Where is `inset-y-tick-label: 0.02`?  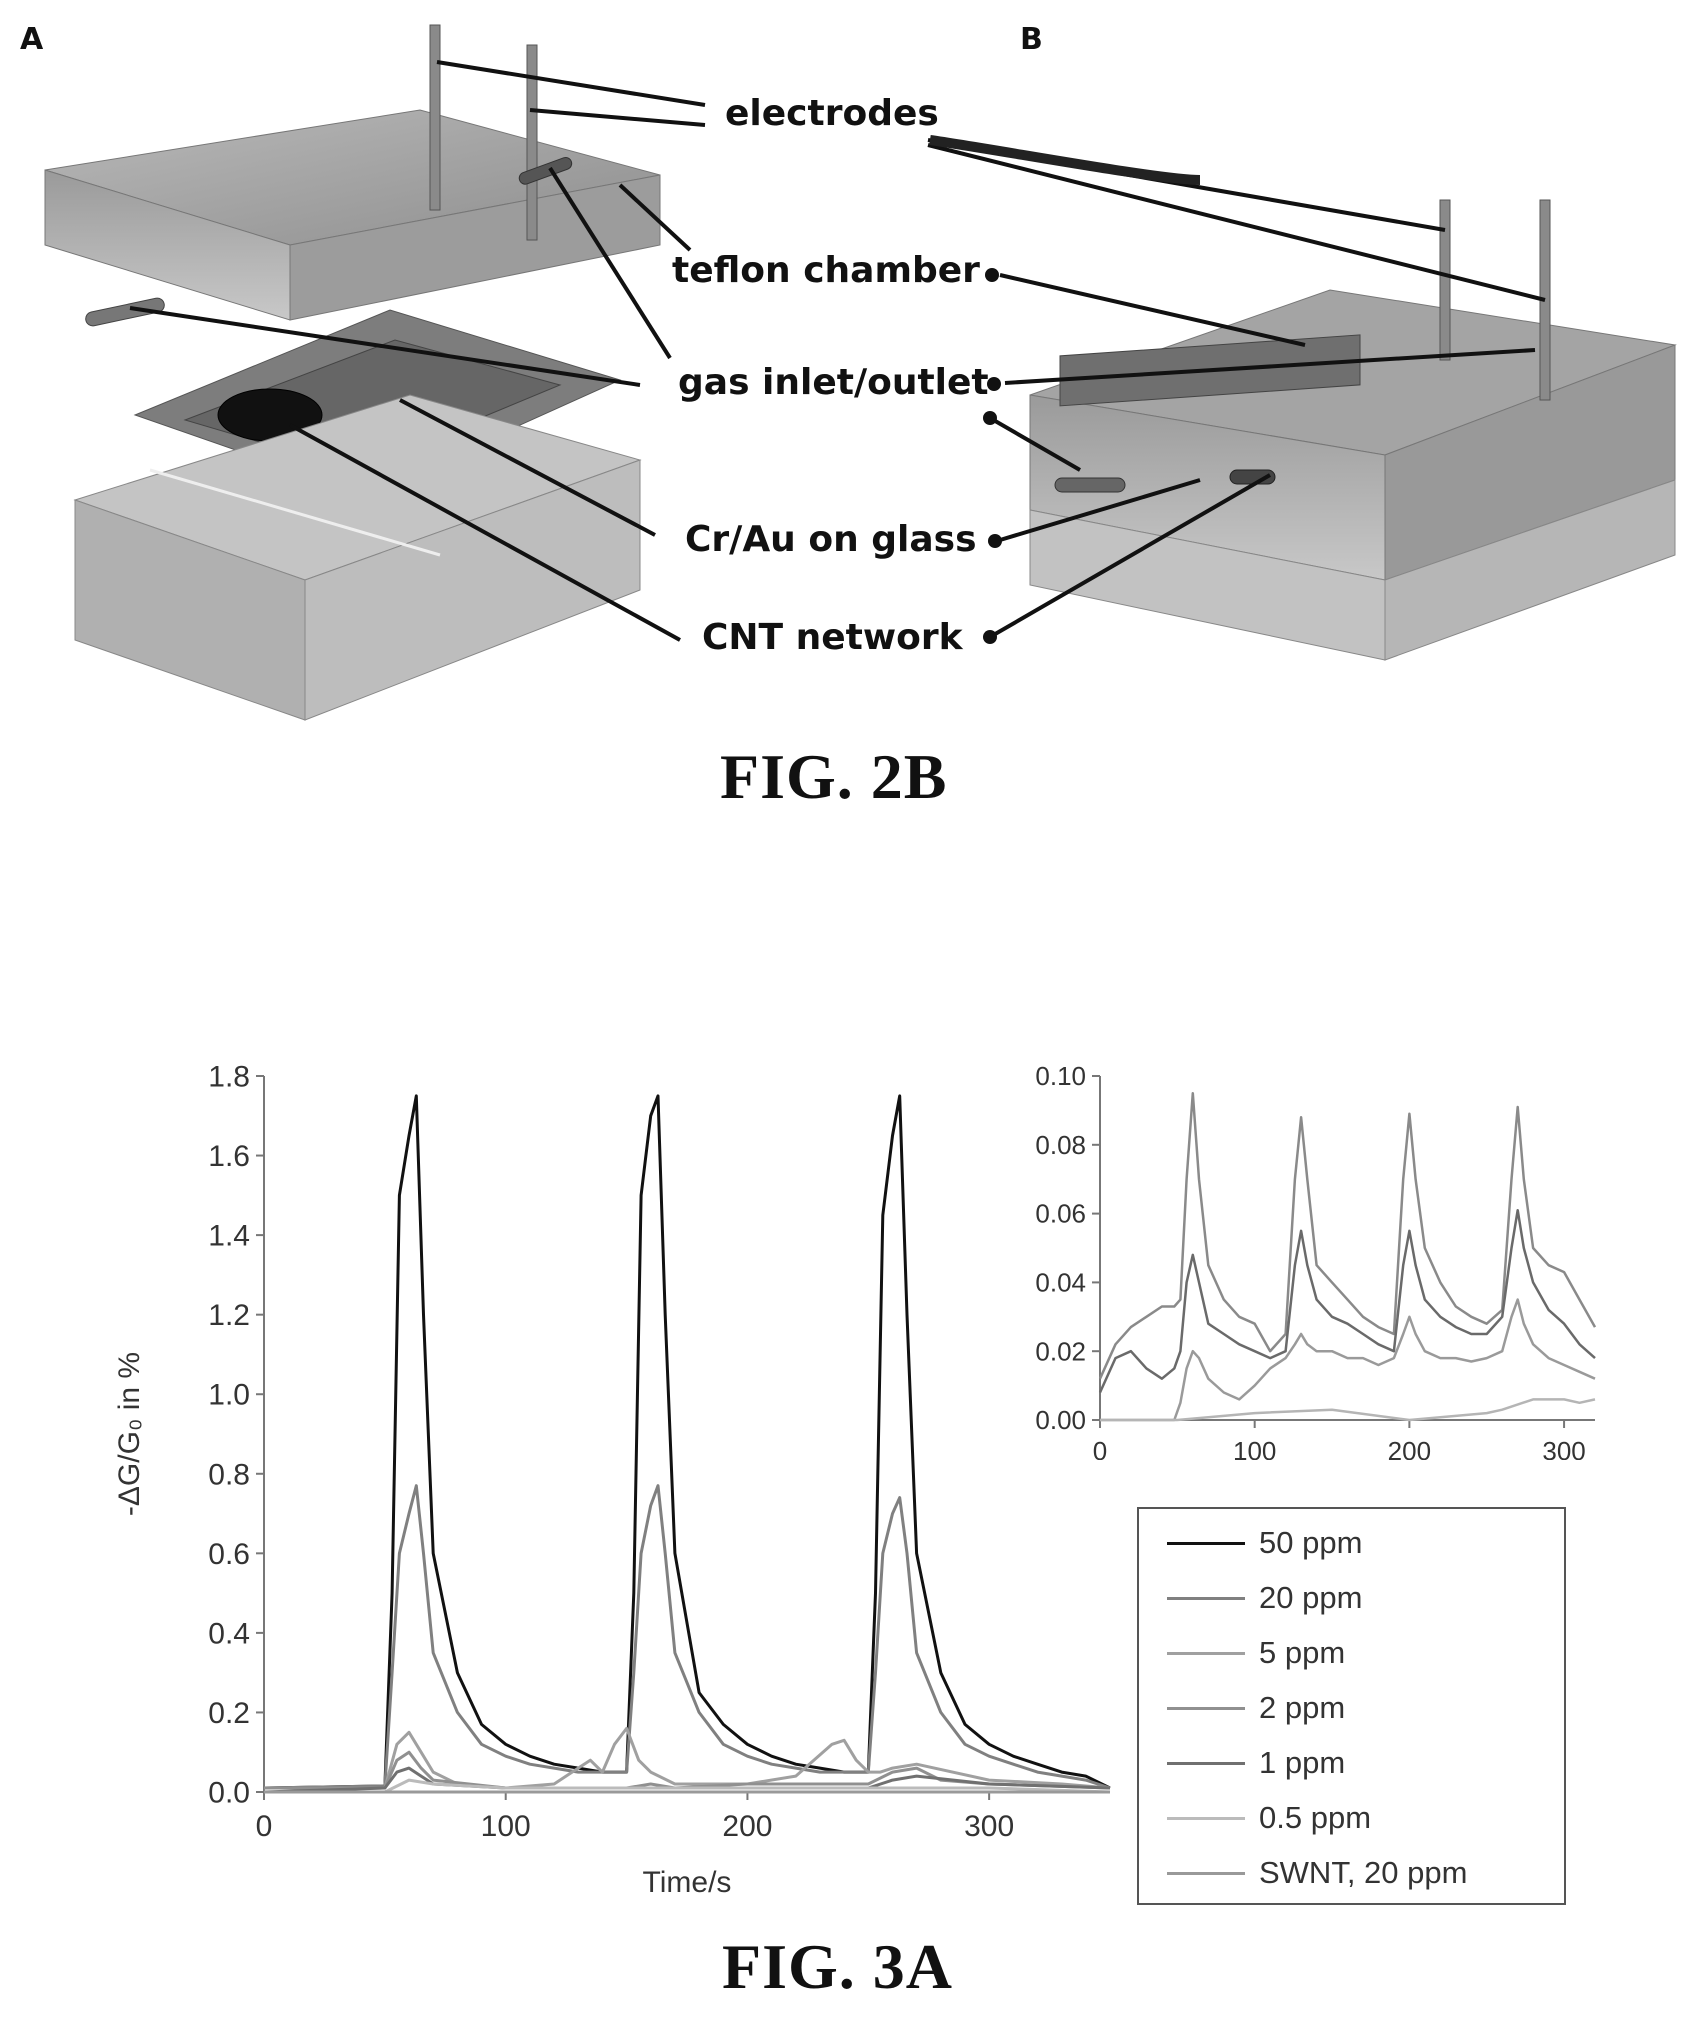
inset-y-tick-label: 0.02 is located at coordinates (1060, 1351).